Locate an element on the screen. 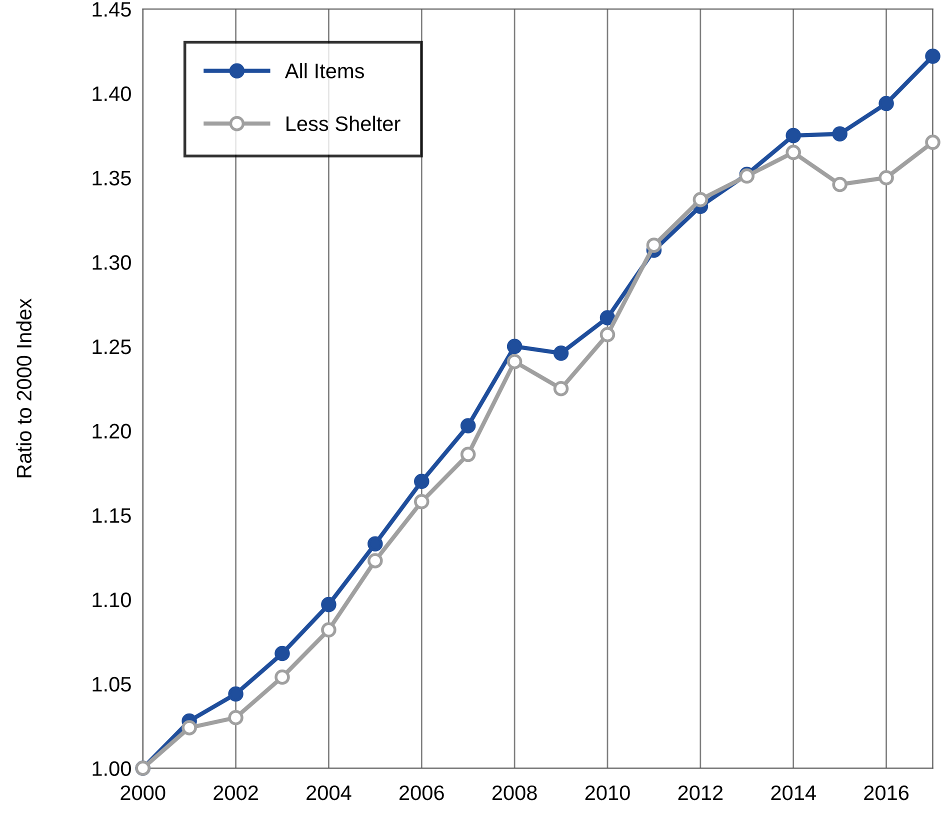  y-tick-label: 1.00 is located at coordinates (111, 768).